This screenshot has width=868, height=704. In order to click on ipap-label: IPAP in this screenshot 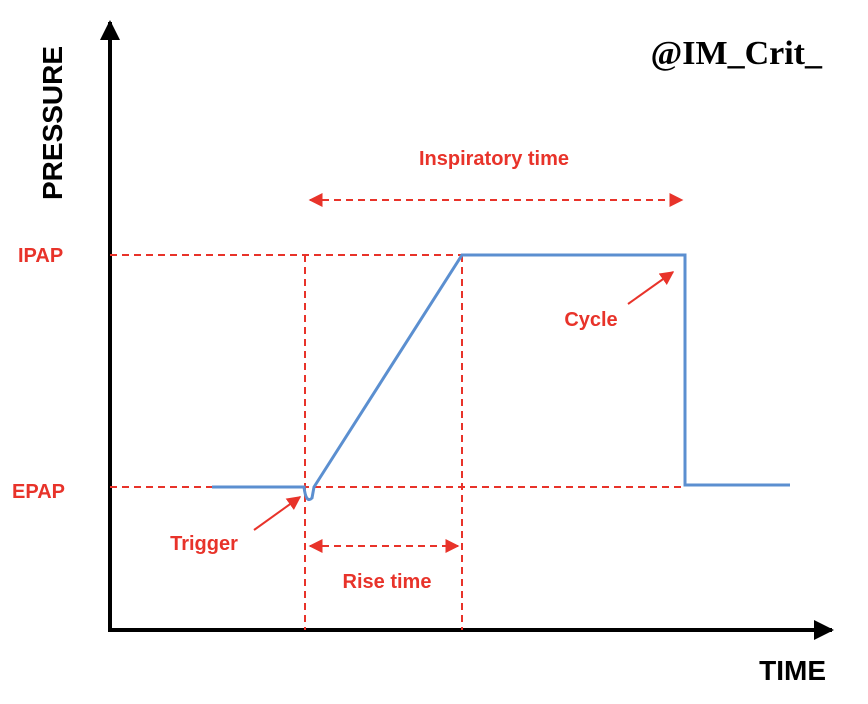, I will do `click(40, 256)`.